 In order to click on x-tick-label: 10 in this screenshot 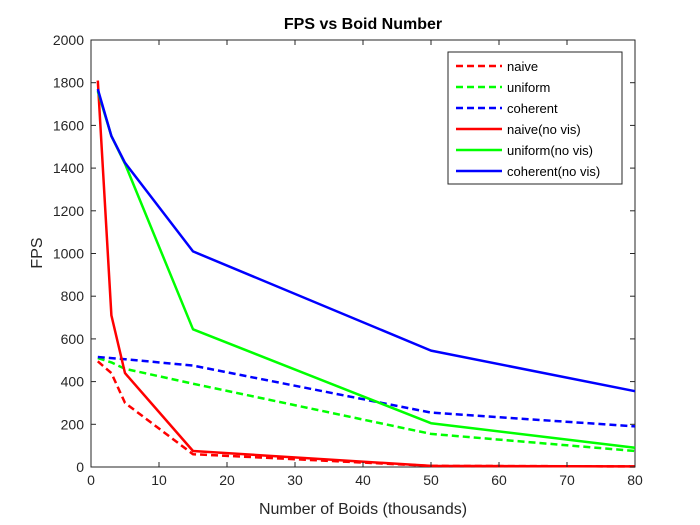, I will do `click(159, 480)`.